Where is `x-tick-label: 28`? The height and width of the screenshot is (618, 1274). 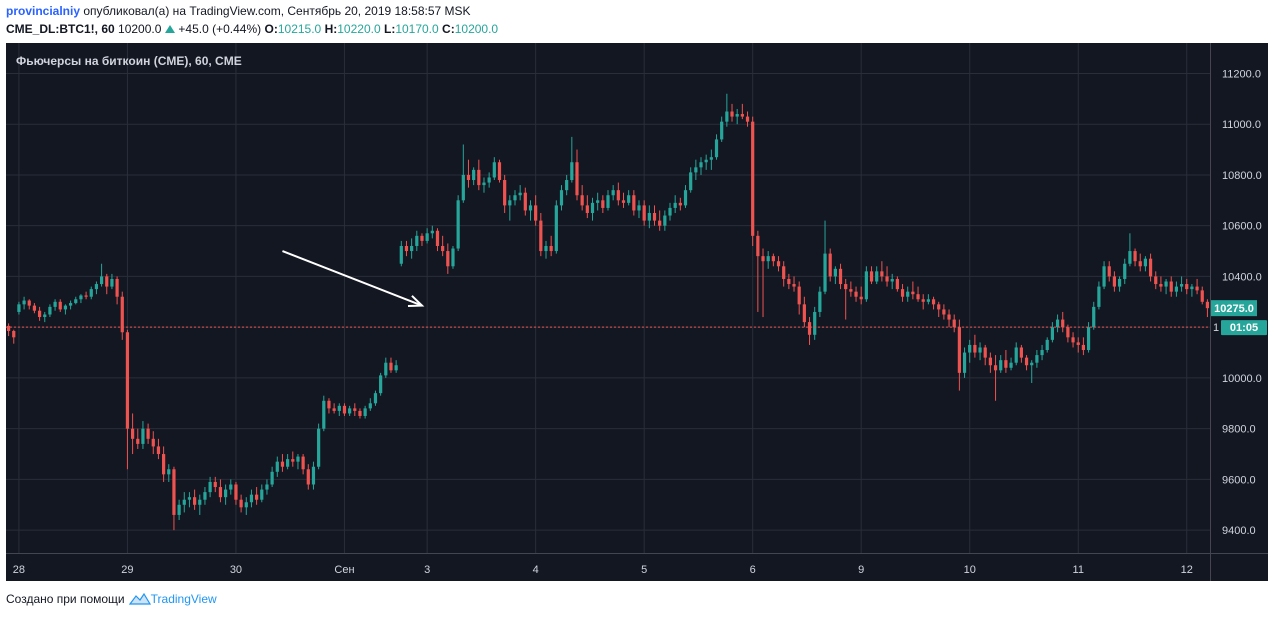 x-tick-label: 28 is located at coordinates (19, 570).